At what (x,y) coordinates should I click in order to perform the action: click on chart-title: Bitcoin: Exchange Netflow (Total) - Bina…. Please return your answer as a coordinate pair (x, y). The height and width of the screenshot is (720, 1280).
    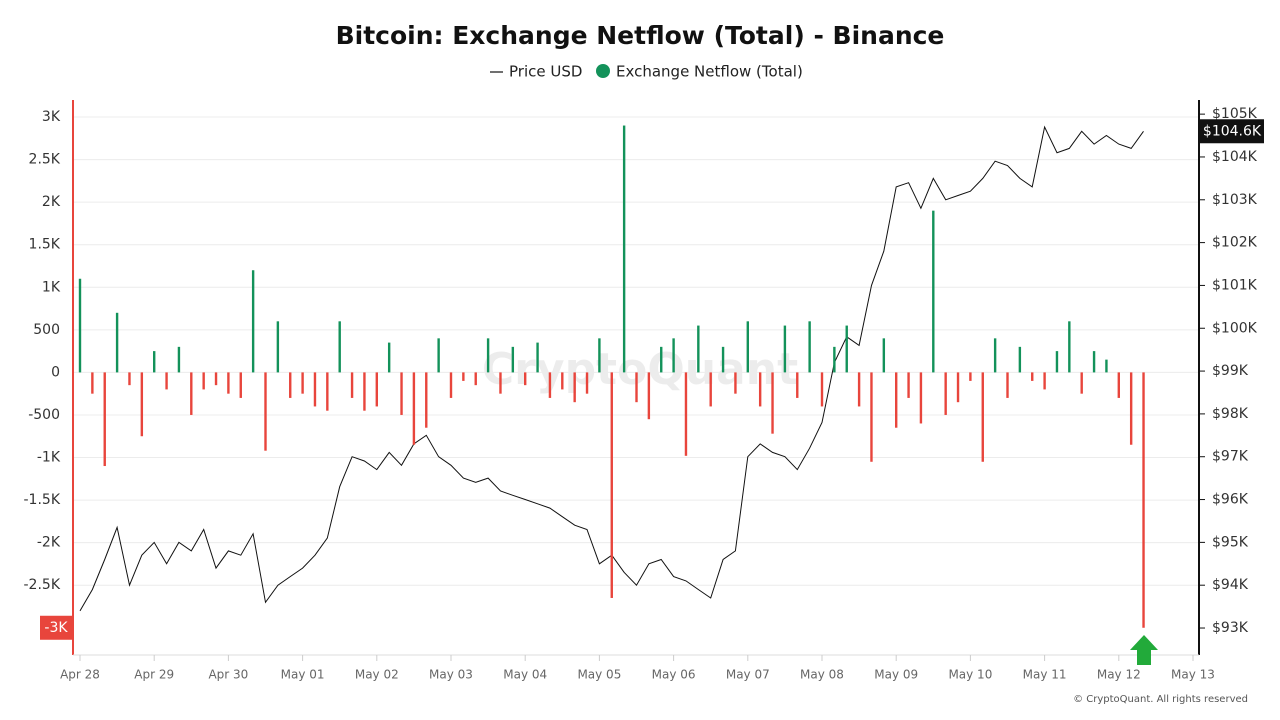
    Looking at the image, I should click on (640, 35).